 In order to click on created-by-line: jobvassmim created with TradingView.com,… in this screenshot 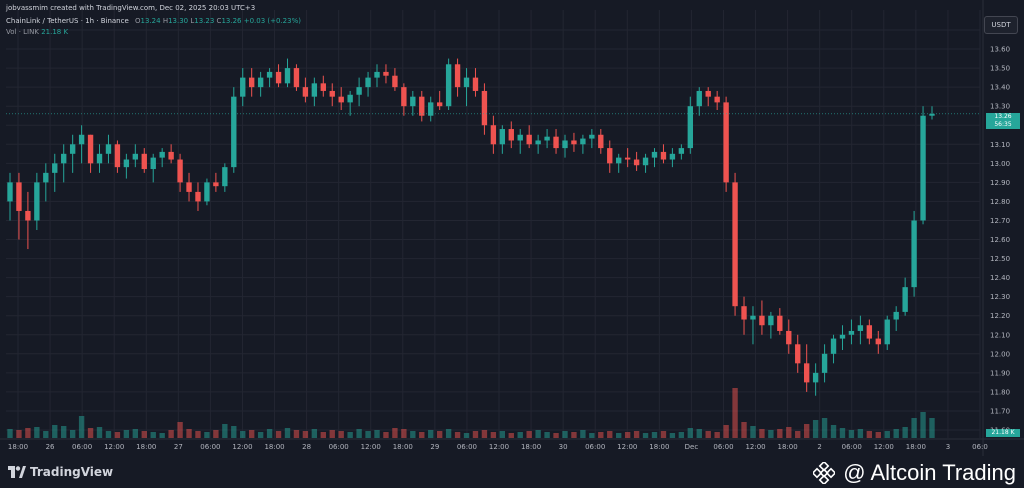, I will do `click(130, 8)`.